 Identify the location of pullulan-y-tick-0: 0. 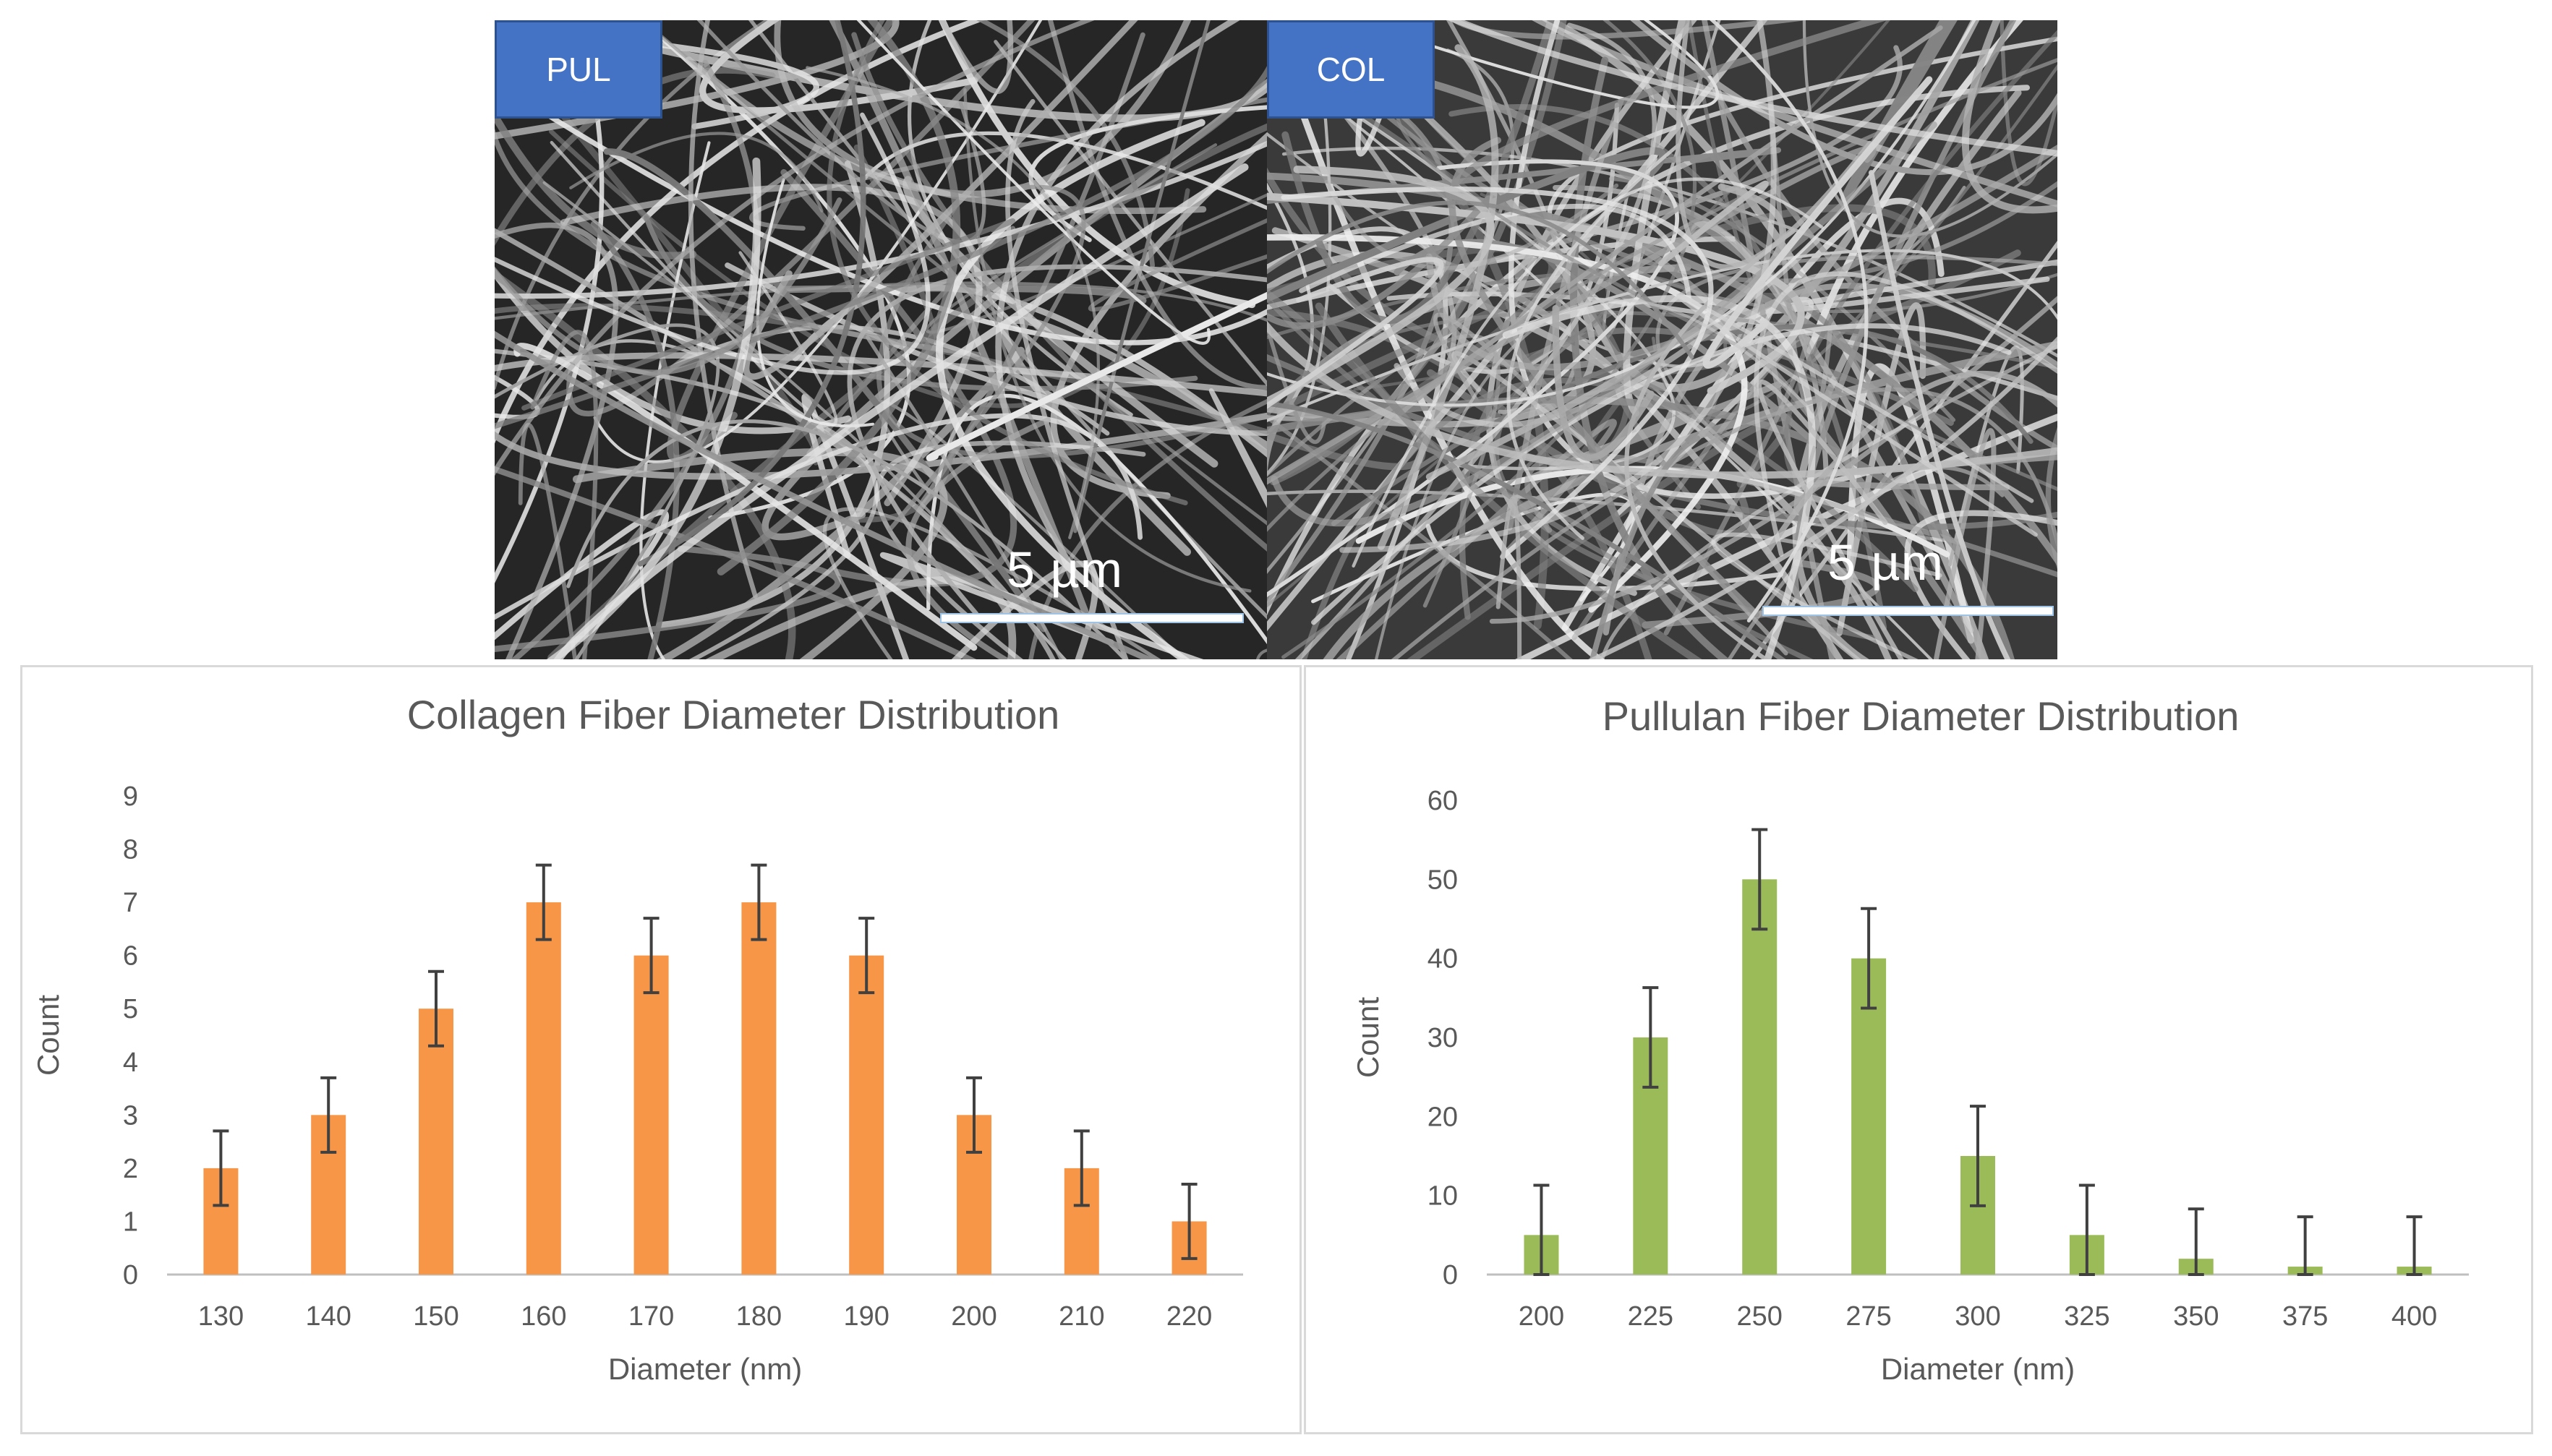
(1450, 1275).